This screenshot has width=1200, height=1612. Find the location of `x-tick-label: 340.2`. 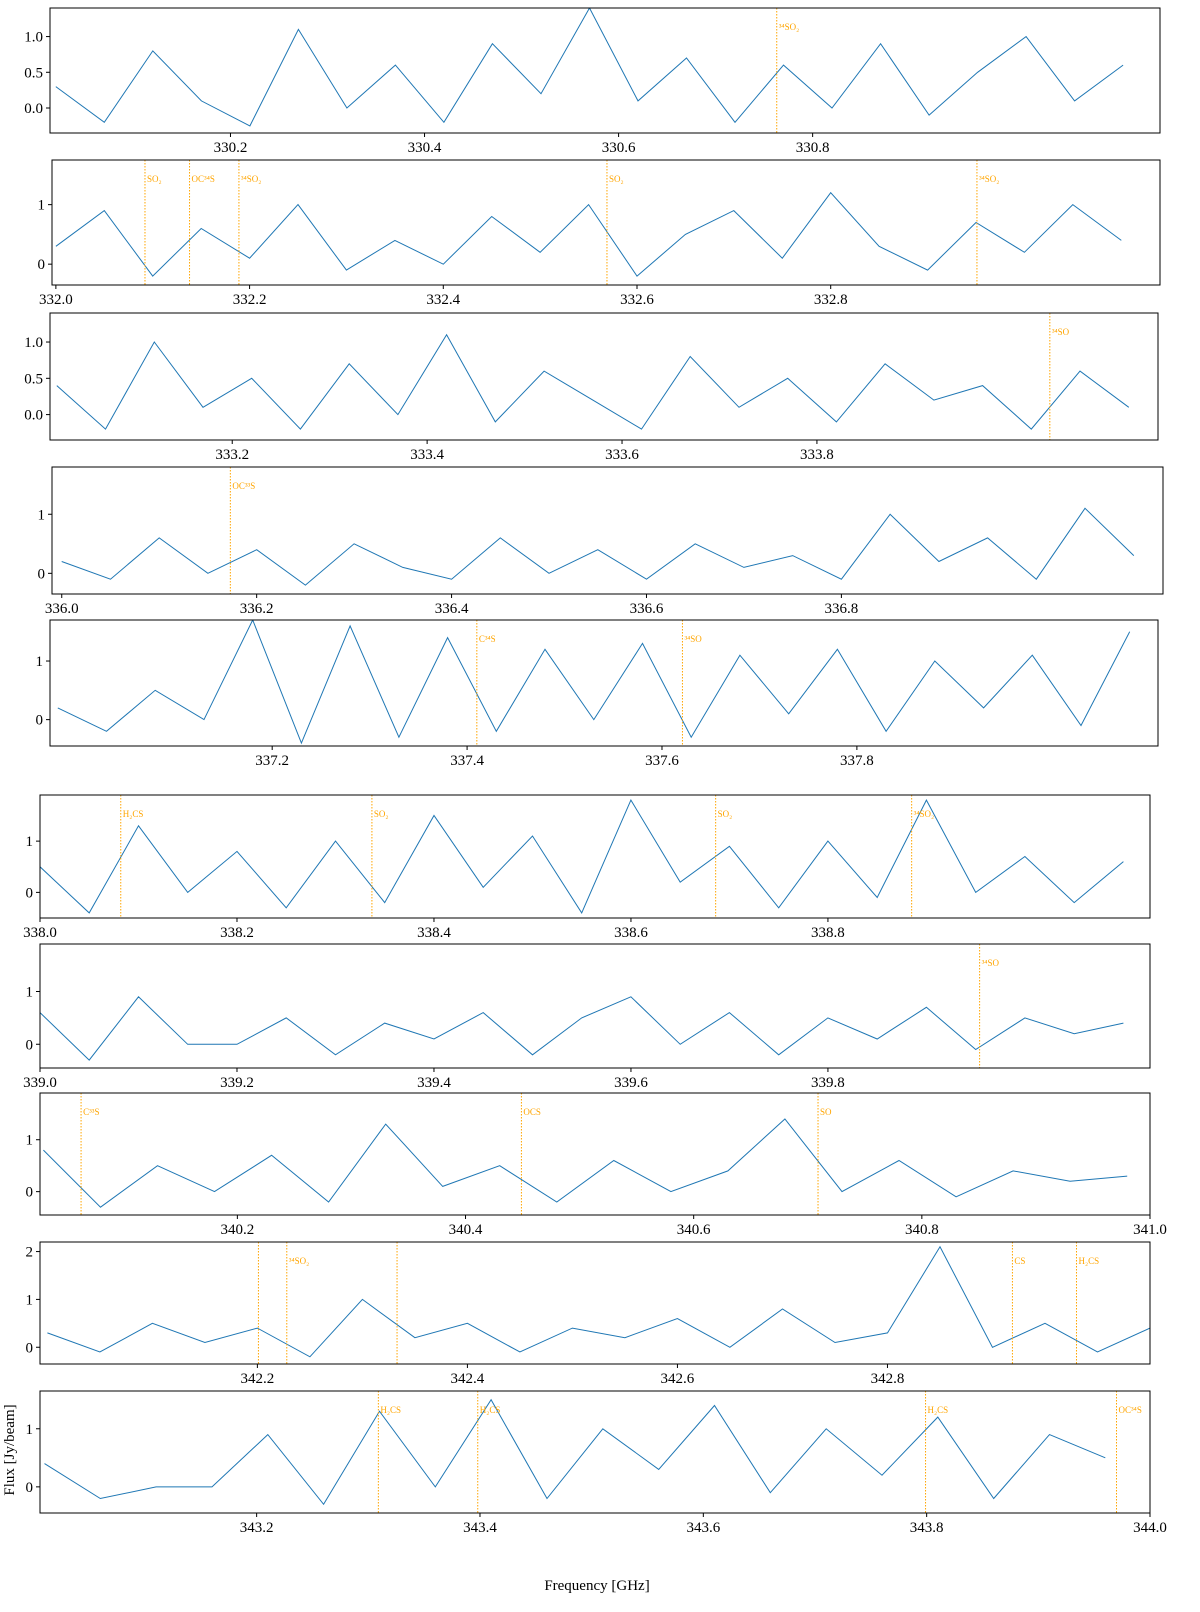

x-tick-label: 340.2 is located at coordinates (237, 1230).